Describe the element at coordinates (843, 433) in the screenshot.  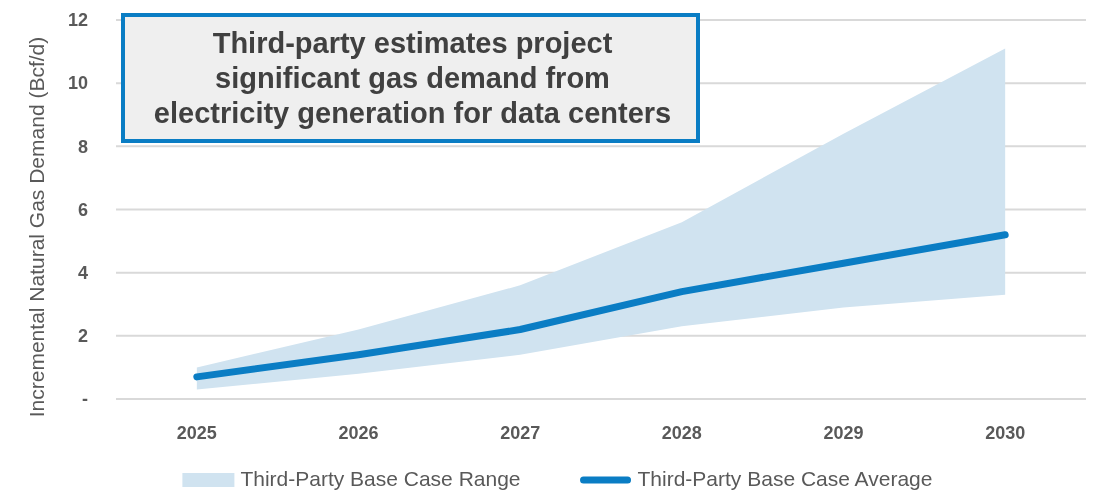
I see `x-tick-label: 2029` at that location.